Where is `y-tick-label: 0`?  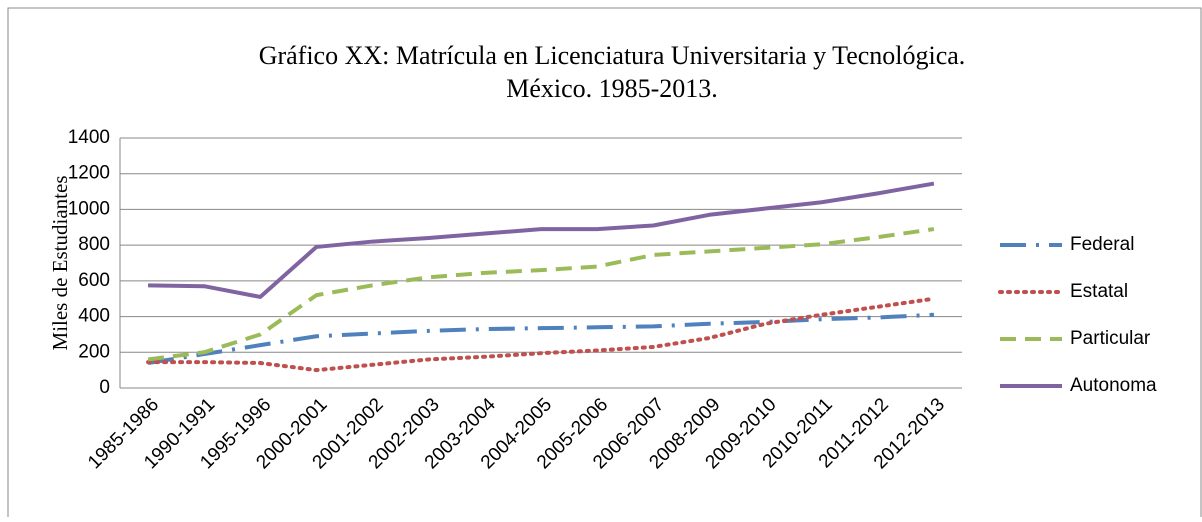
y-tick-label: 0 is located at coordinates (104, 387).